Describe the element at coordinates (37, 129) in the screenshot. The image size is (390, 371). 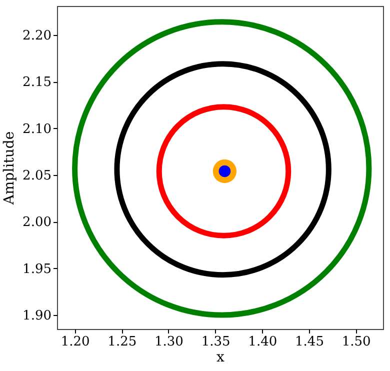
I see `y-tick-label: 2.10` at that location.